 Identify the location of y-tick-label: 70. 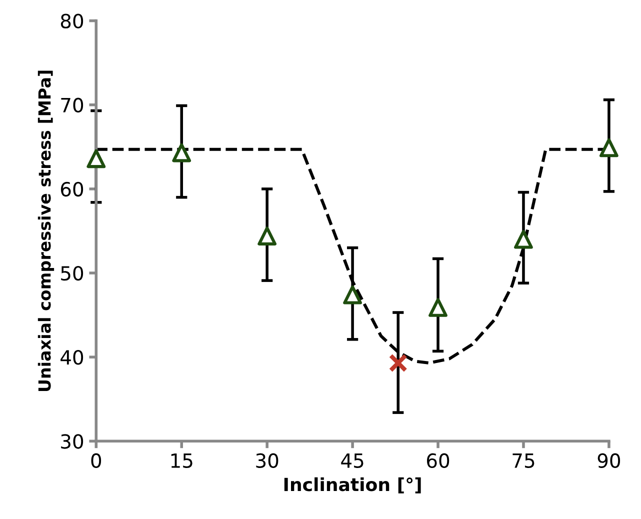
(72, 105).